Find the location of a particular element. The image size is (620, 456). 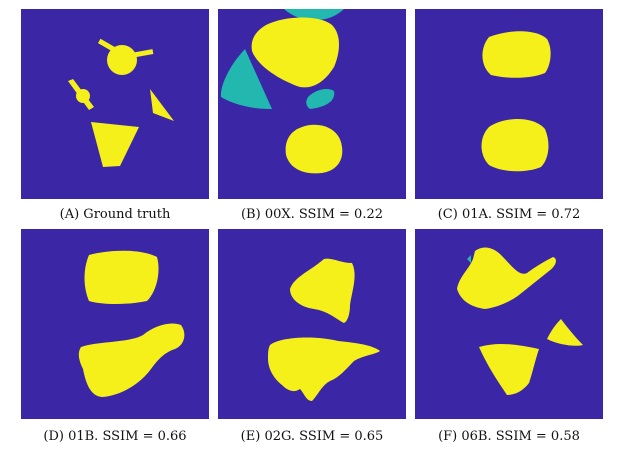

shape-teal-top is located at coordinates (314, 15).